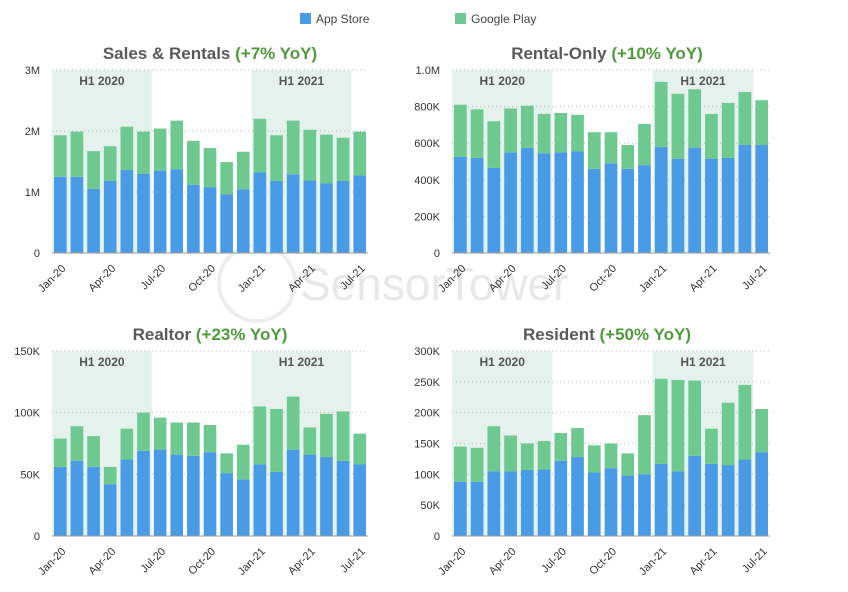  What do you see at coordinates (427, 144) in the screenshot?
I see `y-tick-label: 600K` at bounding box center [427, 144].